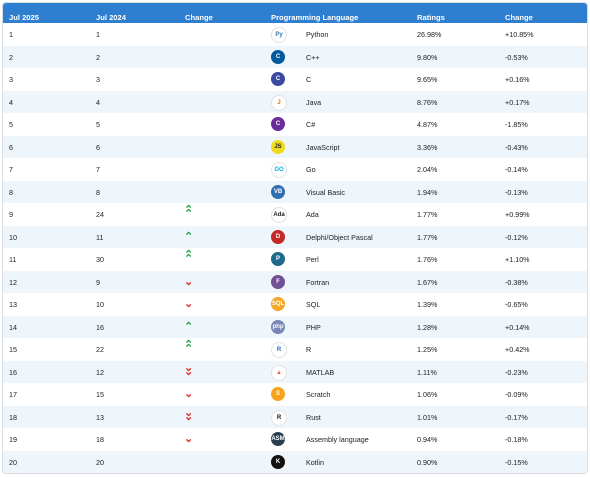 This screenshot has height=477, width=590. What do you see at coordinates (427, 260) in the screenshot?
I see `rating-value: 1.76%` at bounding box center [427, 260].